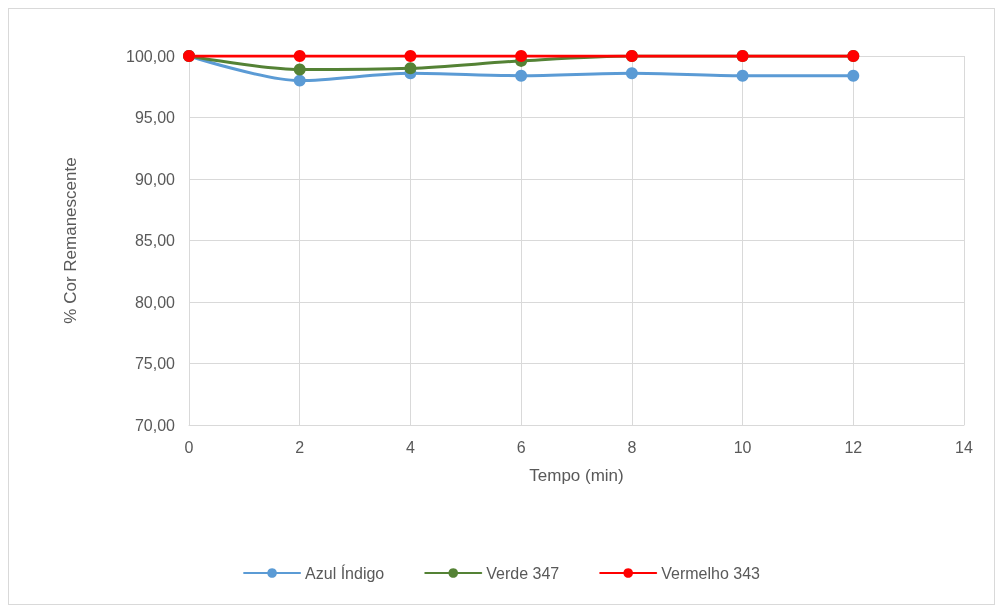  Describe the element at coordinates (155, 363) in the screenshot. I see `y-tick-label: 75,00` at that location.